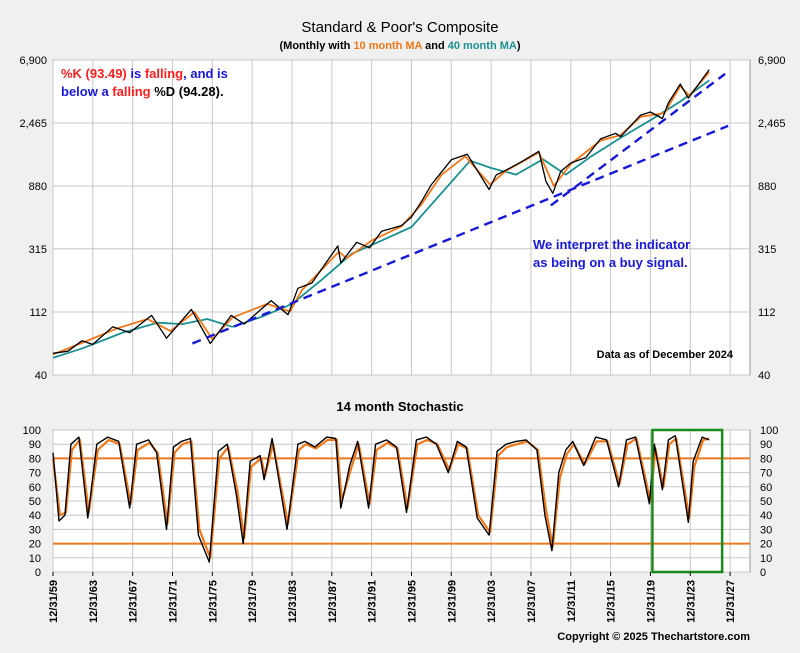  Describe the element at coordinates (399, 406) in the screenshot. I see `stochastic-title: 14 month Stochastic` at that location.